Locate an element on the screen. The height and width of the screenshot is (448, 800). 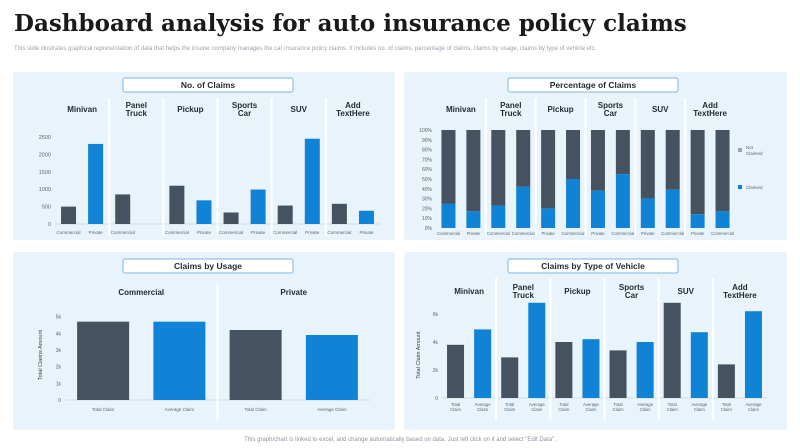
claims-usage-group-label: Private is located at coordinates (293, 292).